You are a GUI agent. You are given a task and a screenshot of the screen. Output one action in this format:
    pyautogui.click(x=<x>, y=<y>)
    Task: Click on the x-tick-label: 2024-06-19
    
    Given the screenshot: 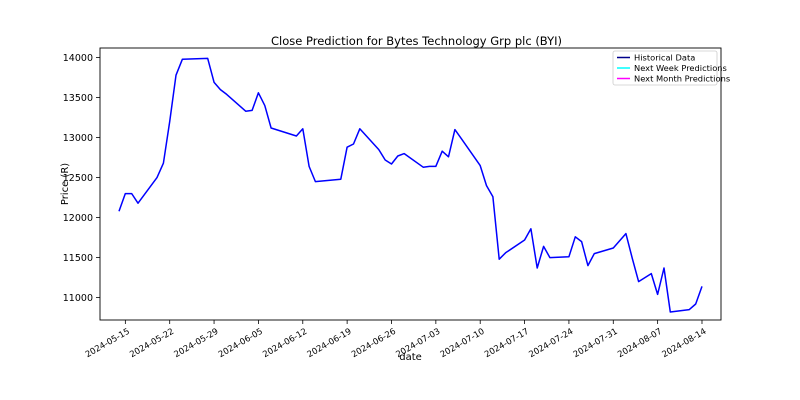 What is the action you would take?
    pyautogui.click(x=330, y=343)
    